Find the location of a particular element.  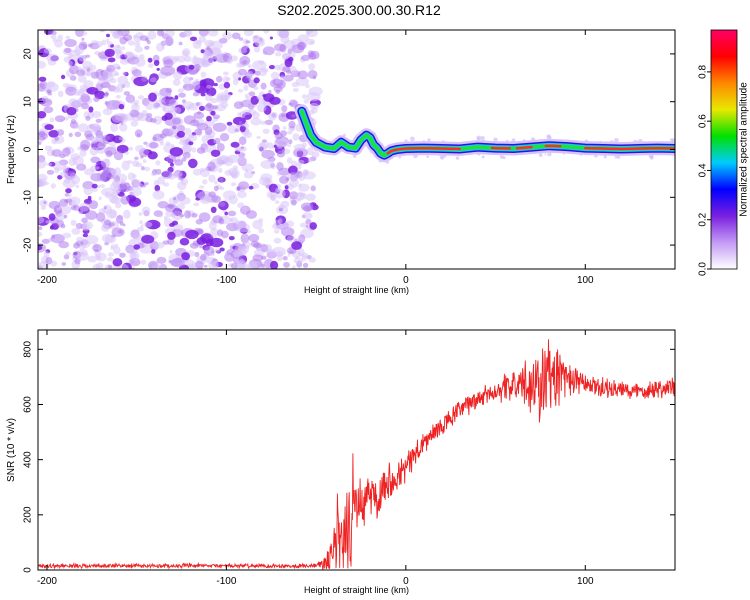

page-title: S202.2025.300.00.30.R12 is located at coordinates (359, 10).